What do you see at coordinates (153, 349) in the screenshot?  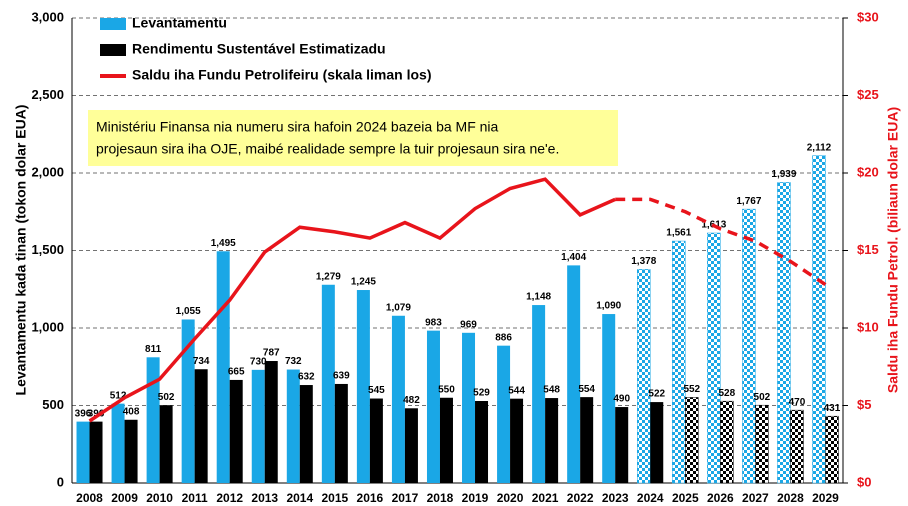 I see `data-label: 811` at bounding box center [153, 349].